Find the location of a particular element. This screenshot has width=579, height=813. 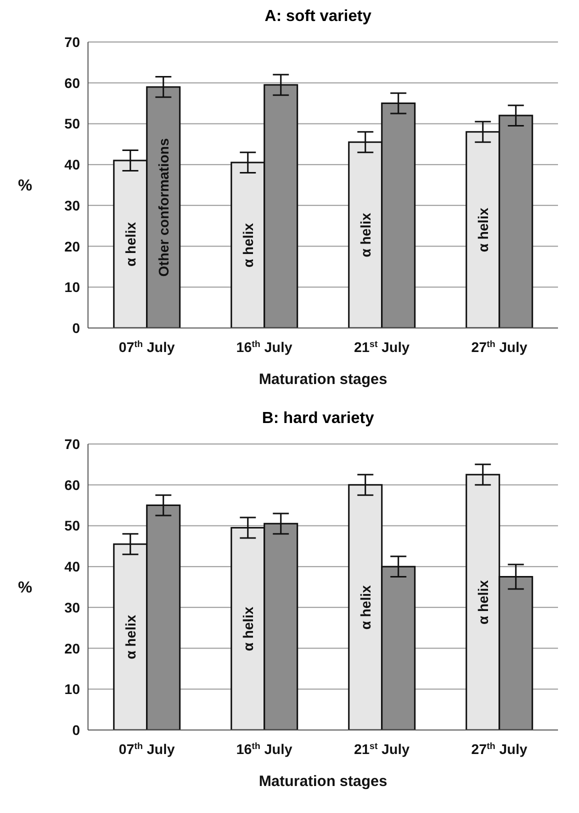

chart-title: B: hard variety is located at coordinates (318, 419).